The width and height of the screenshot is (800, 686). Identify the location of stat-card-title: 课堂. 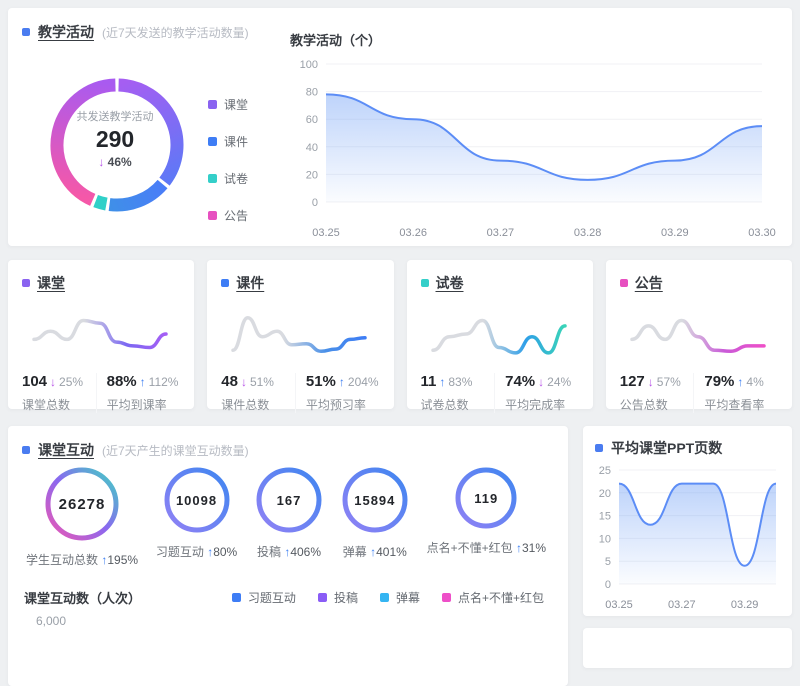
(51, 283).